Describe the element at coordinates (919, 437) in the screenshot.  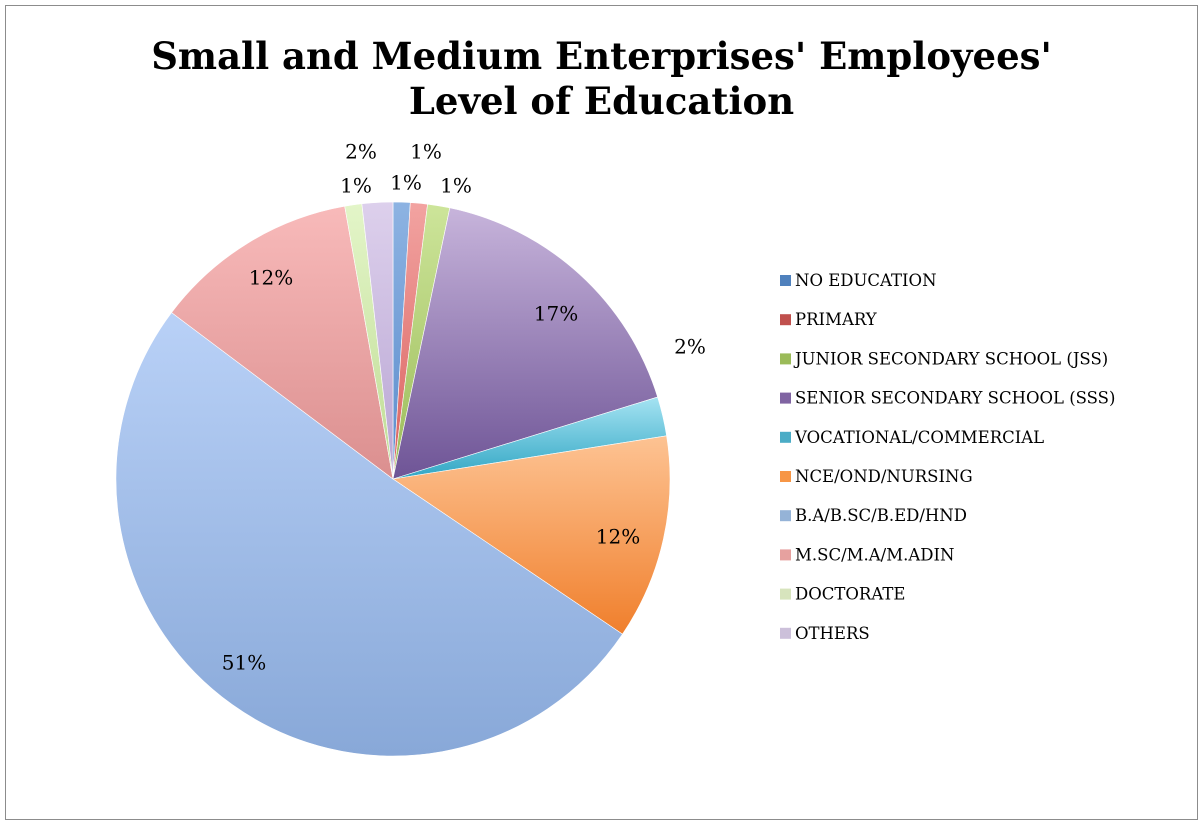
I see `legend-label: VOCATIONAL/COMMERCIAL` at that location.